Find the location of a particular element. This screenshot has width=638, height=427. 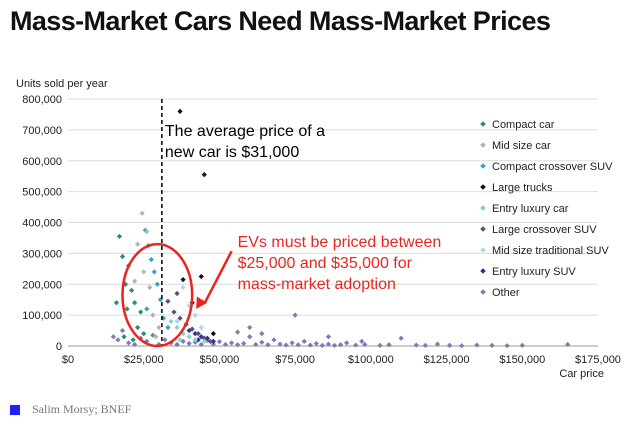

legend-entry: Mid size traditional SUV is located at coordinates (550, 251).